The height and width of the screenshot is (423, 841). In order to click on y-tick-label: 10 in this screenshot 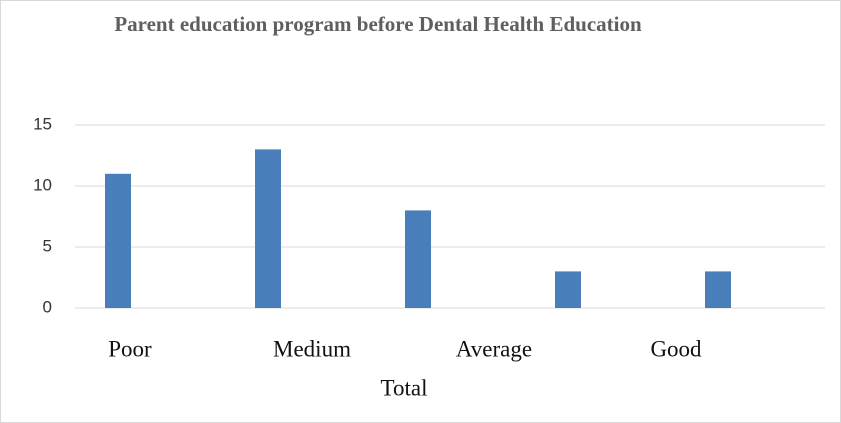, I will do `click(42, 184)`.